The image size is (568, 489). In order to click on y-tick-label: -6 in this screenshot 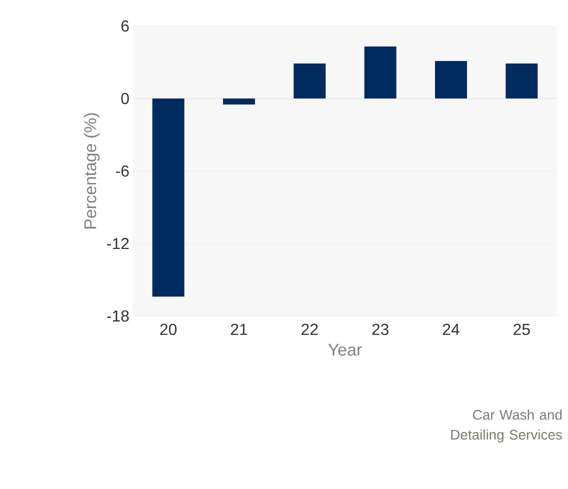, I will do `click(122, 171)`.